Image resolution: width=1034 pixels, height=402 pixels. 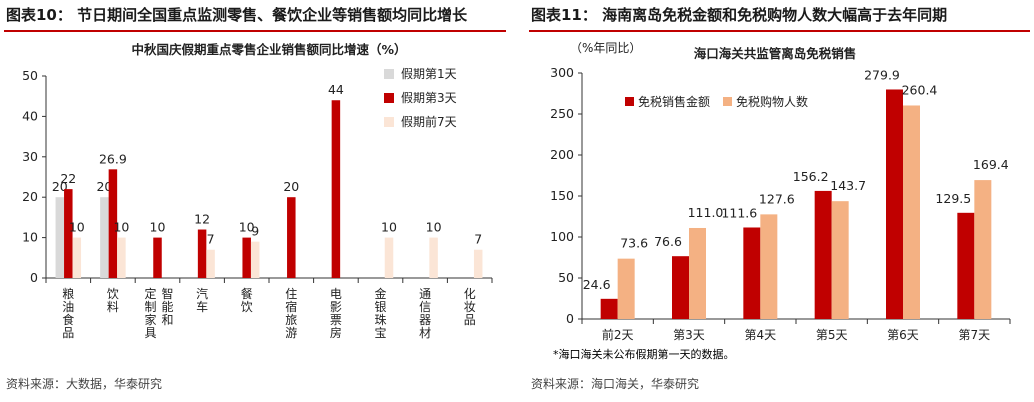 What do you see at coordinates (615, 384) in the screenshot?
I see `right-source-text: 资料来源：海口海关，华泰研究` at bounding box center [615, 384].